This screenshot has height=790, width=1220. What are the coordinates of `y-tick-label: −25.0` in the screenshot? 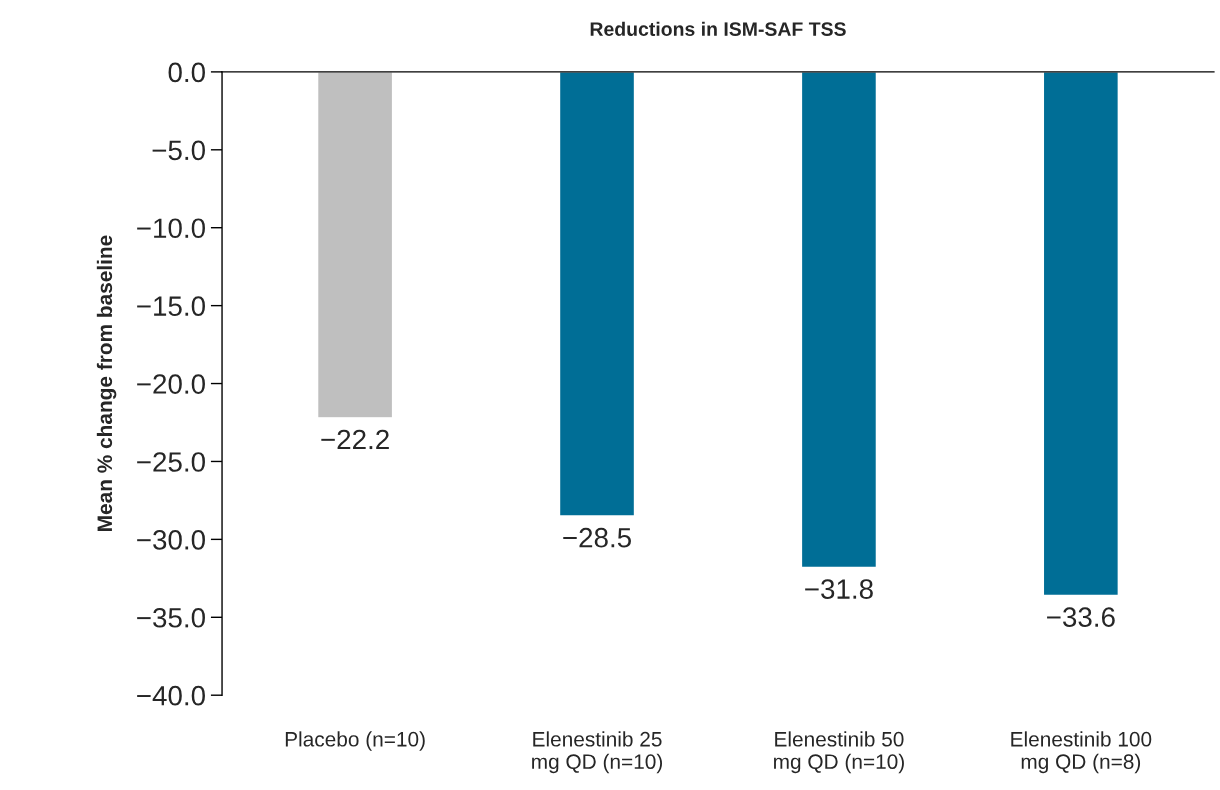 It's located at (171, 462).